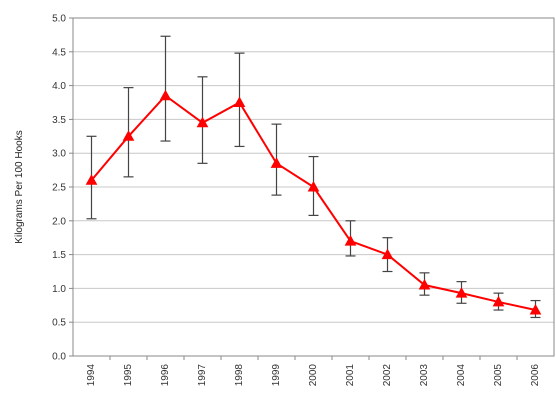  Describe the element at coordinates (165, 375) in the screenshot. I see `x-tick-label: 1996` at that location.